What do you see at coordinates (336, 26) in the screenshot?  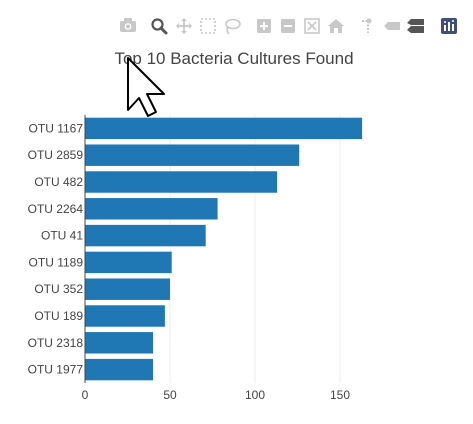 I see `reset-axes-icon` at bounding box center [336, 26].